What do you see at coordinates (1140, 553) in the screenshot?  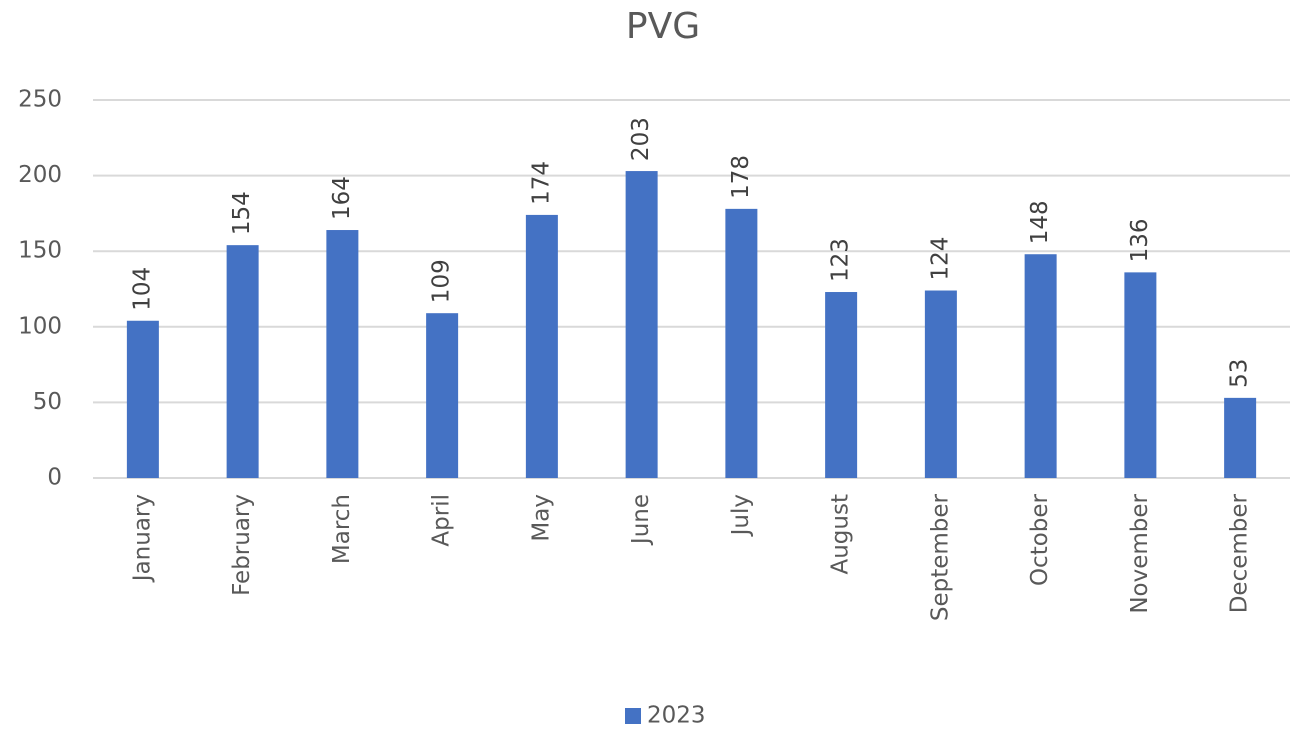 I see `x-tick-label: November` at bounding box center [1140, 553].